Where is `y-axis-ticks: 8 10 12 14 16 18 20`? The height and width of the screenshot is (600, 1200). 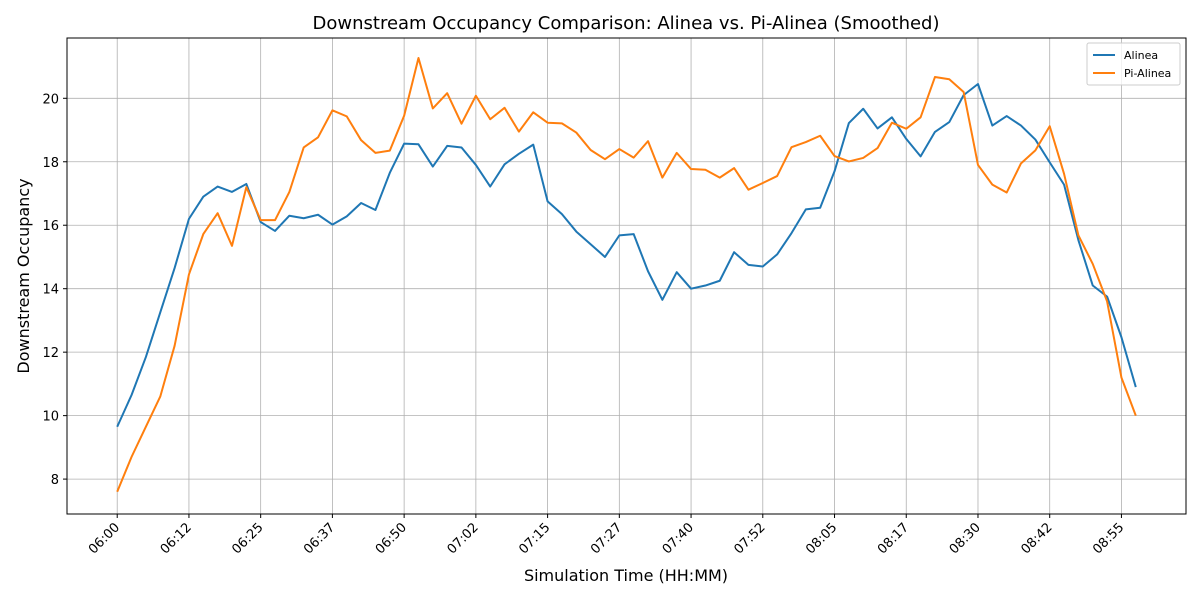
y-axis-ticks: 8 10 12 14 16 18 20 is located at coordinates (54, 290).